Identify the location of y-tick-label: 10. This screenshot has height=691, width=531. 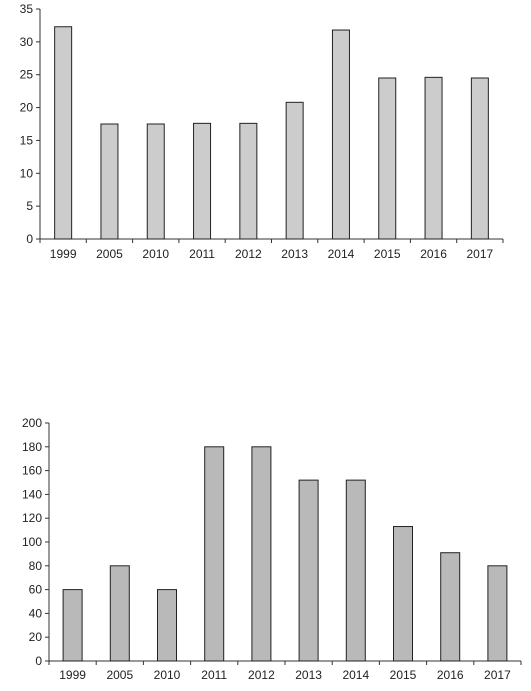
(27, 173).